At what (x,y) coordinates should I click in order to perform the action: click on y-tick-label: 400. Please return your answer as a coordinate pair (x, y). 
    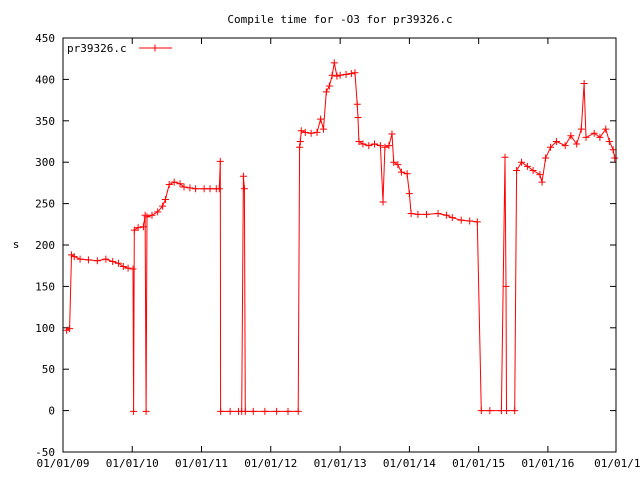
    Looking at the image, I should click on (45, 79).